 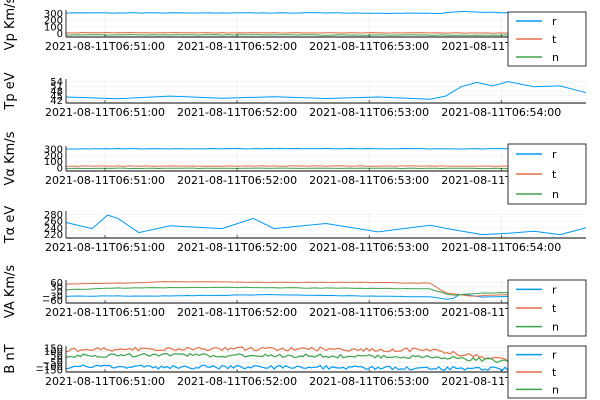 I want to click on y-tick-label: 42, so click(x=56, y=101).